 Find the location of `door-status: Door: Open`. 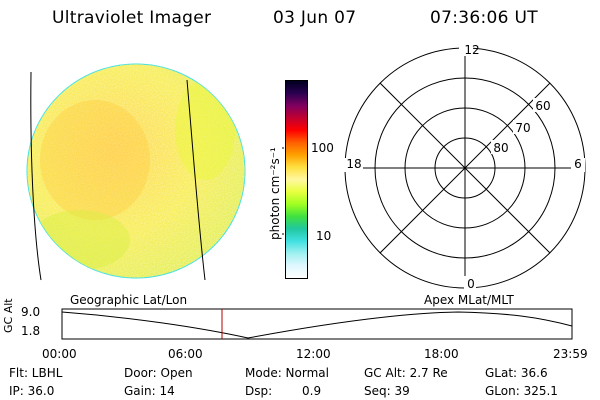

door-status: Door: Open is located at coordinates (158, 373).